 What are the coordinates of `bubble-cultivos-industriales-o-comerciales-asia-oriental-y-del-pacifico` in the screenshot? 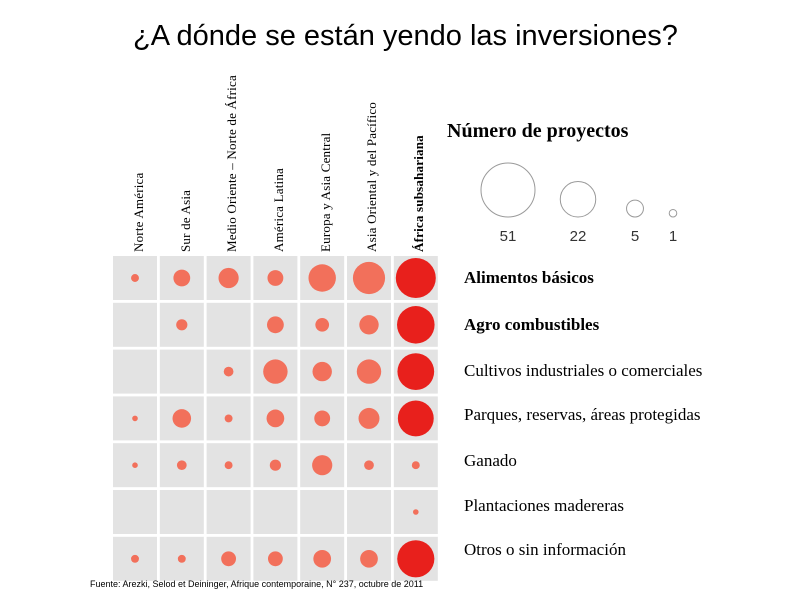 It's located at (369, 371).